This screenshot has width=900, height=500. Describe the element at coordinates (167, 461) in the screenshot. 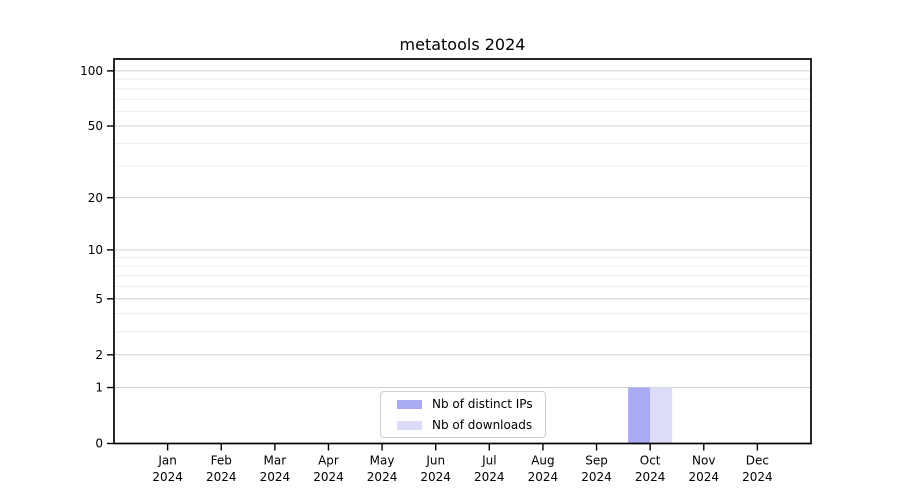

I see `x-tick-month-label: Jan` at that location.